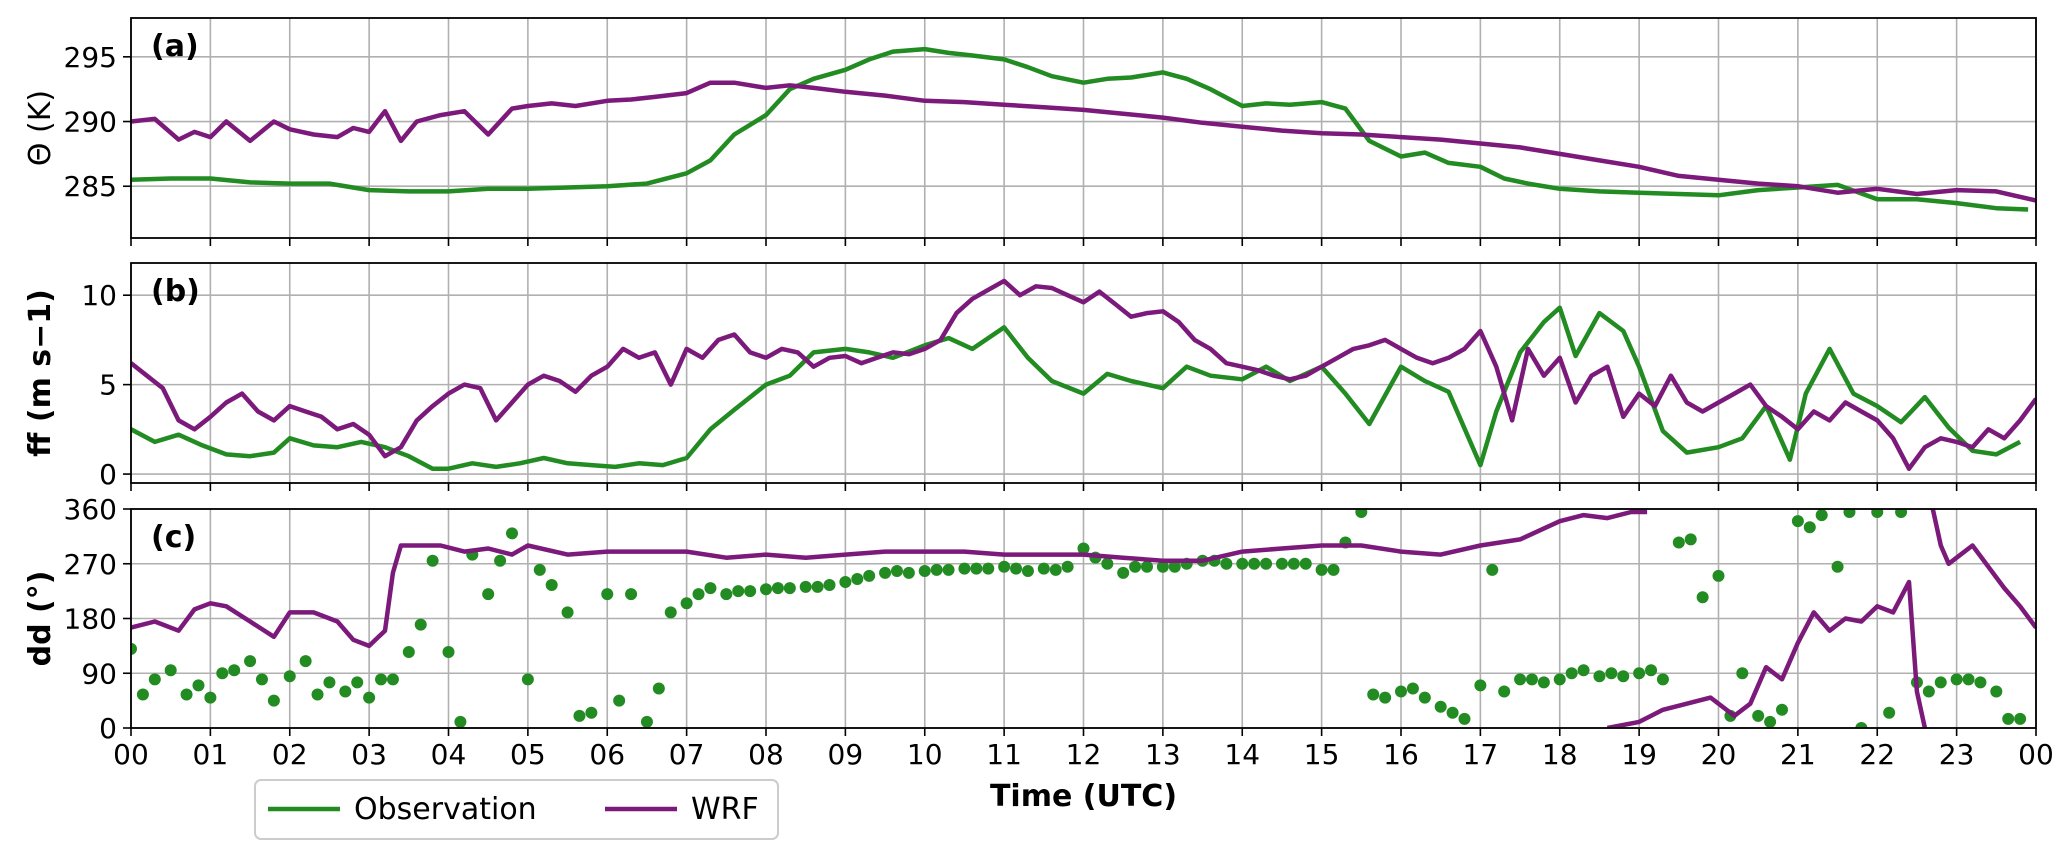 The width and height of the screenshot is (2067, 856). What do you see at coordinates (528, 754) in the screenshot?
I see `x-tick-label: 05` at bounding box center [528, 754].